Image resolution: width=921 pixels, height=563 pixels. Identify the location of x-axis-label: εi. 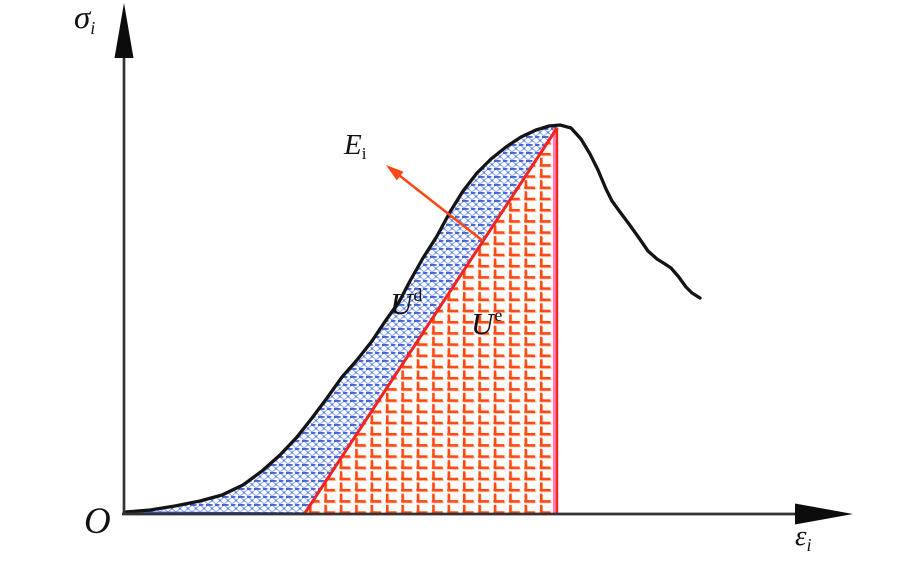
(803, 537).